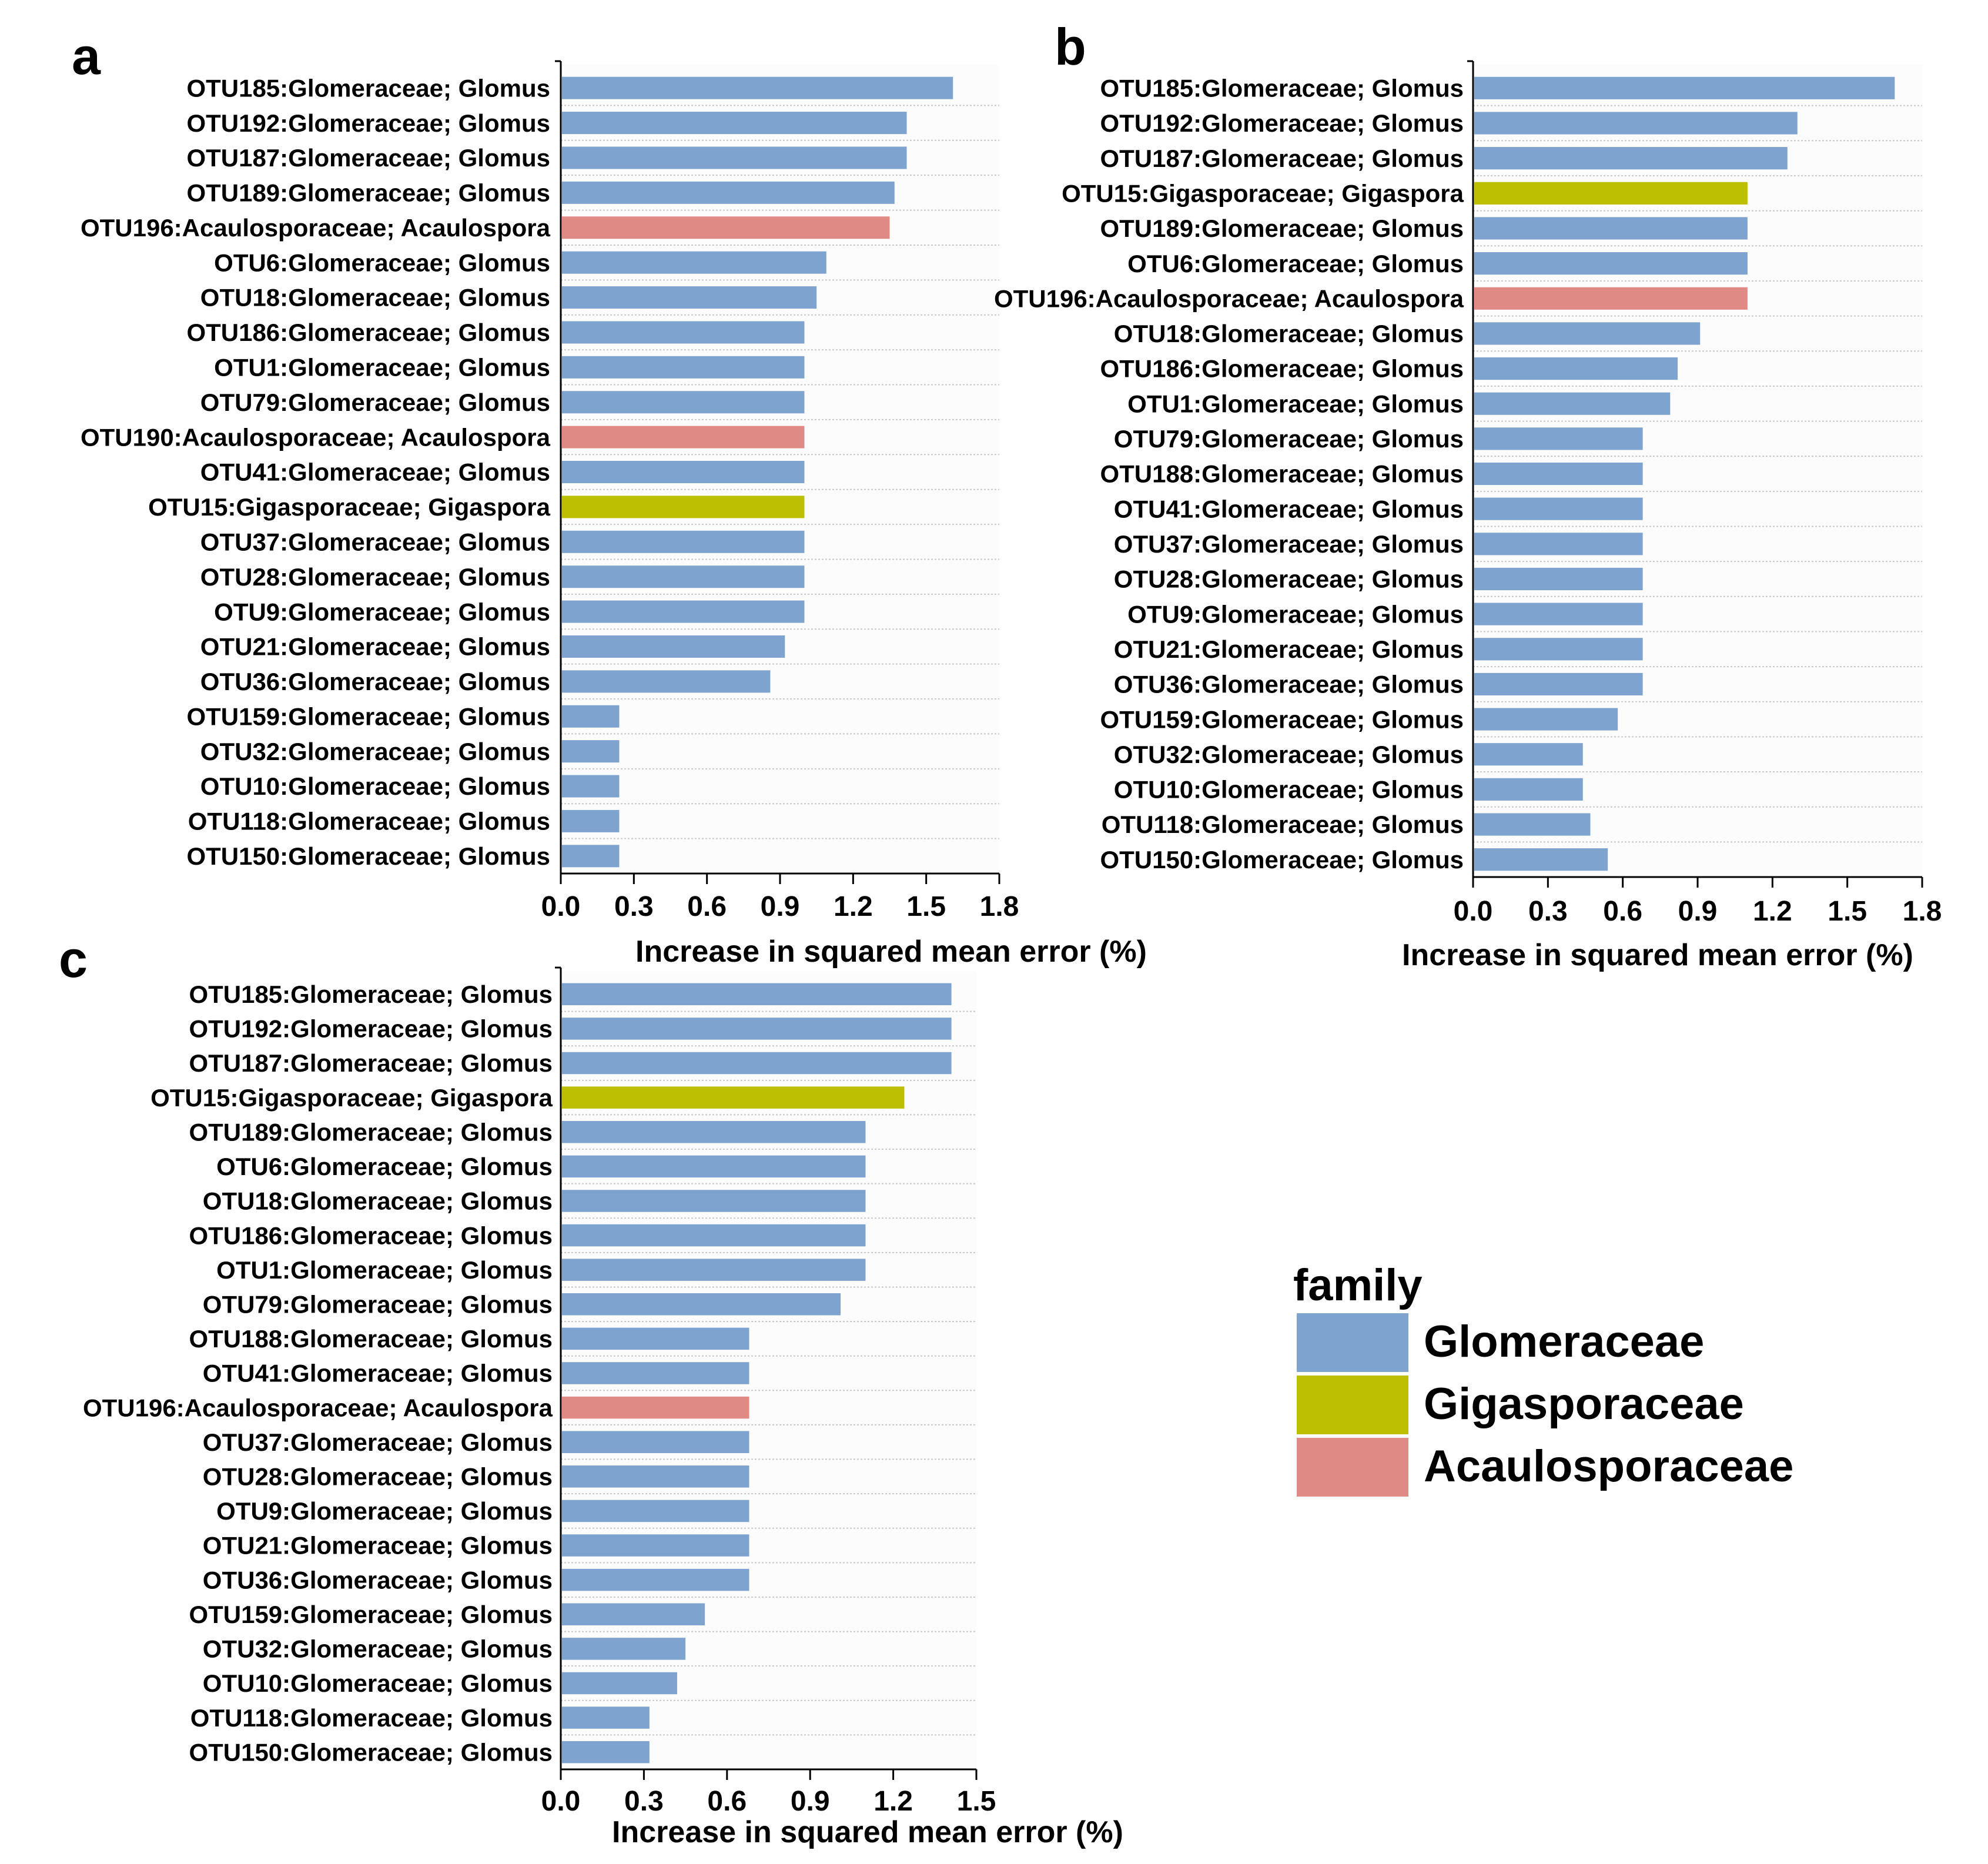  What do you see at coordinates (1289, 684) in the screenshot?
I see `category-label: OTU36:Glomeraceae; Glomus` at bounding box center [1289, 684].